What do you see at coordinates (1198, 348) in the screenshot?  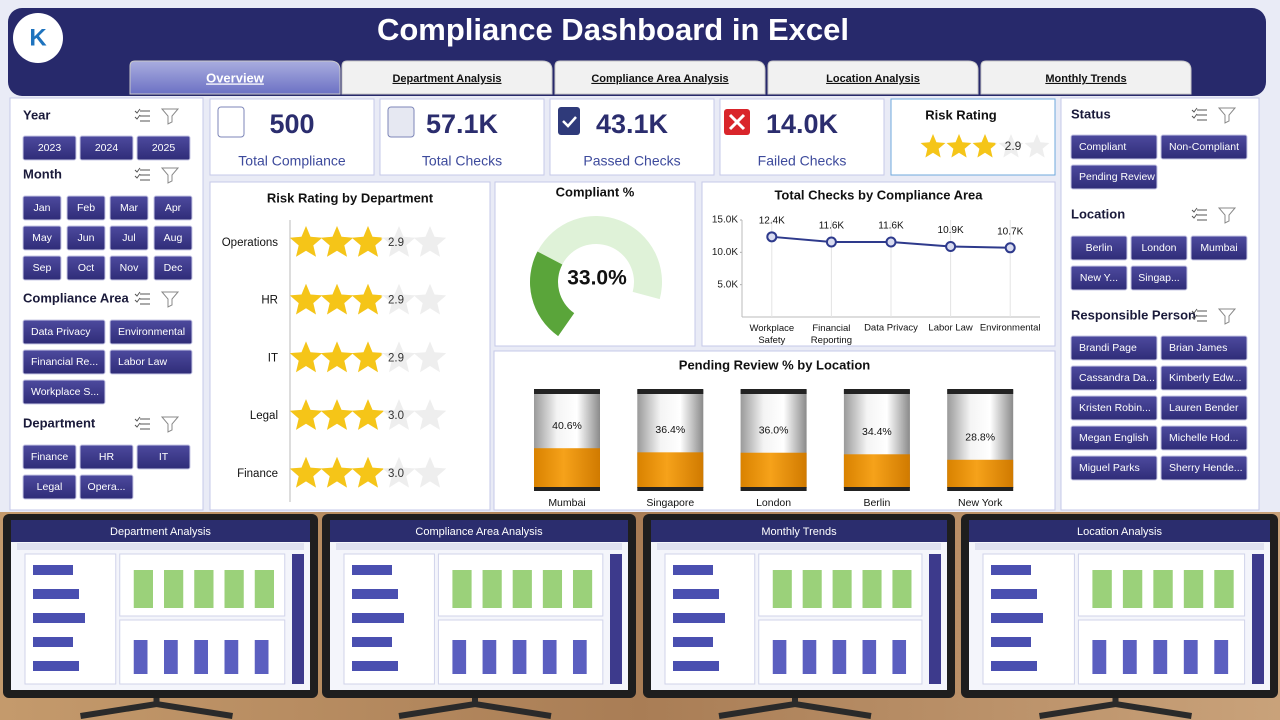 I see `slicer-button-label: Brian James` at bounding box center [1198, 348].